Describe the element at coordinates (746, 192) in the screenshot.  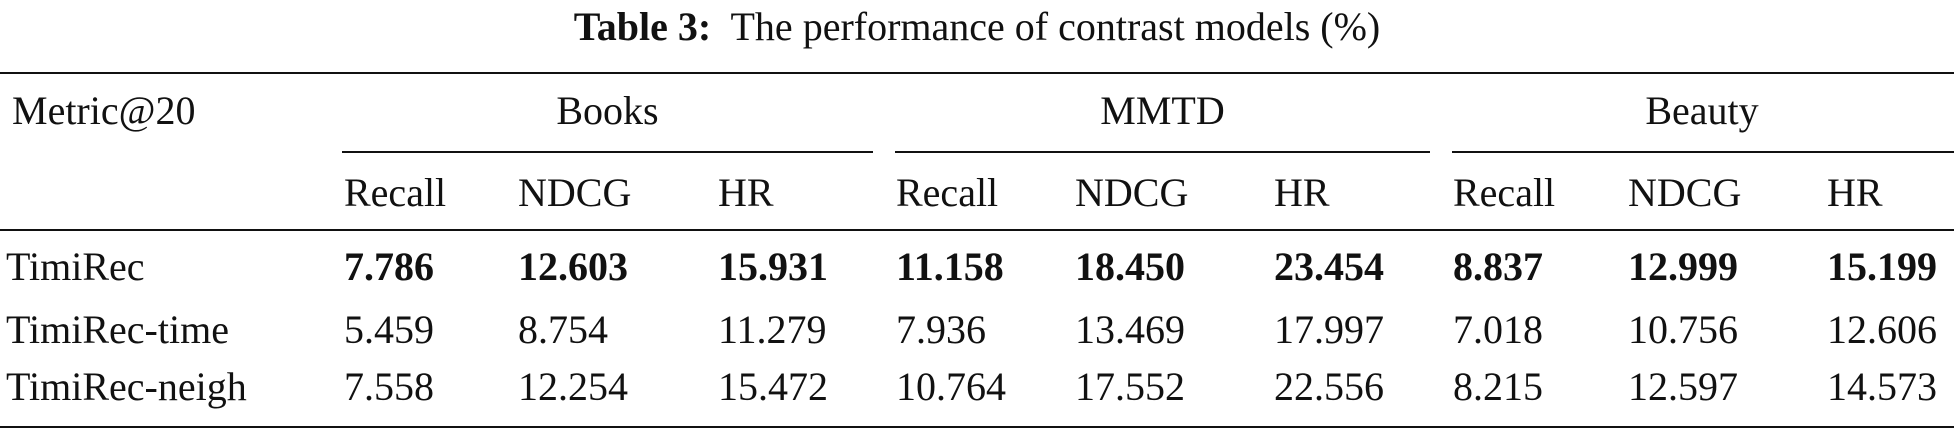
I see `subheader-books-hr: HR` at that location.